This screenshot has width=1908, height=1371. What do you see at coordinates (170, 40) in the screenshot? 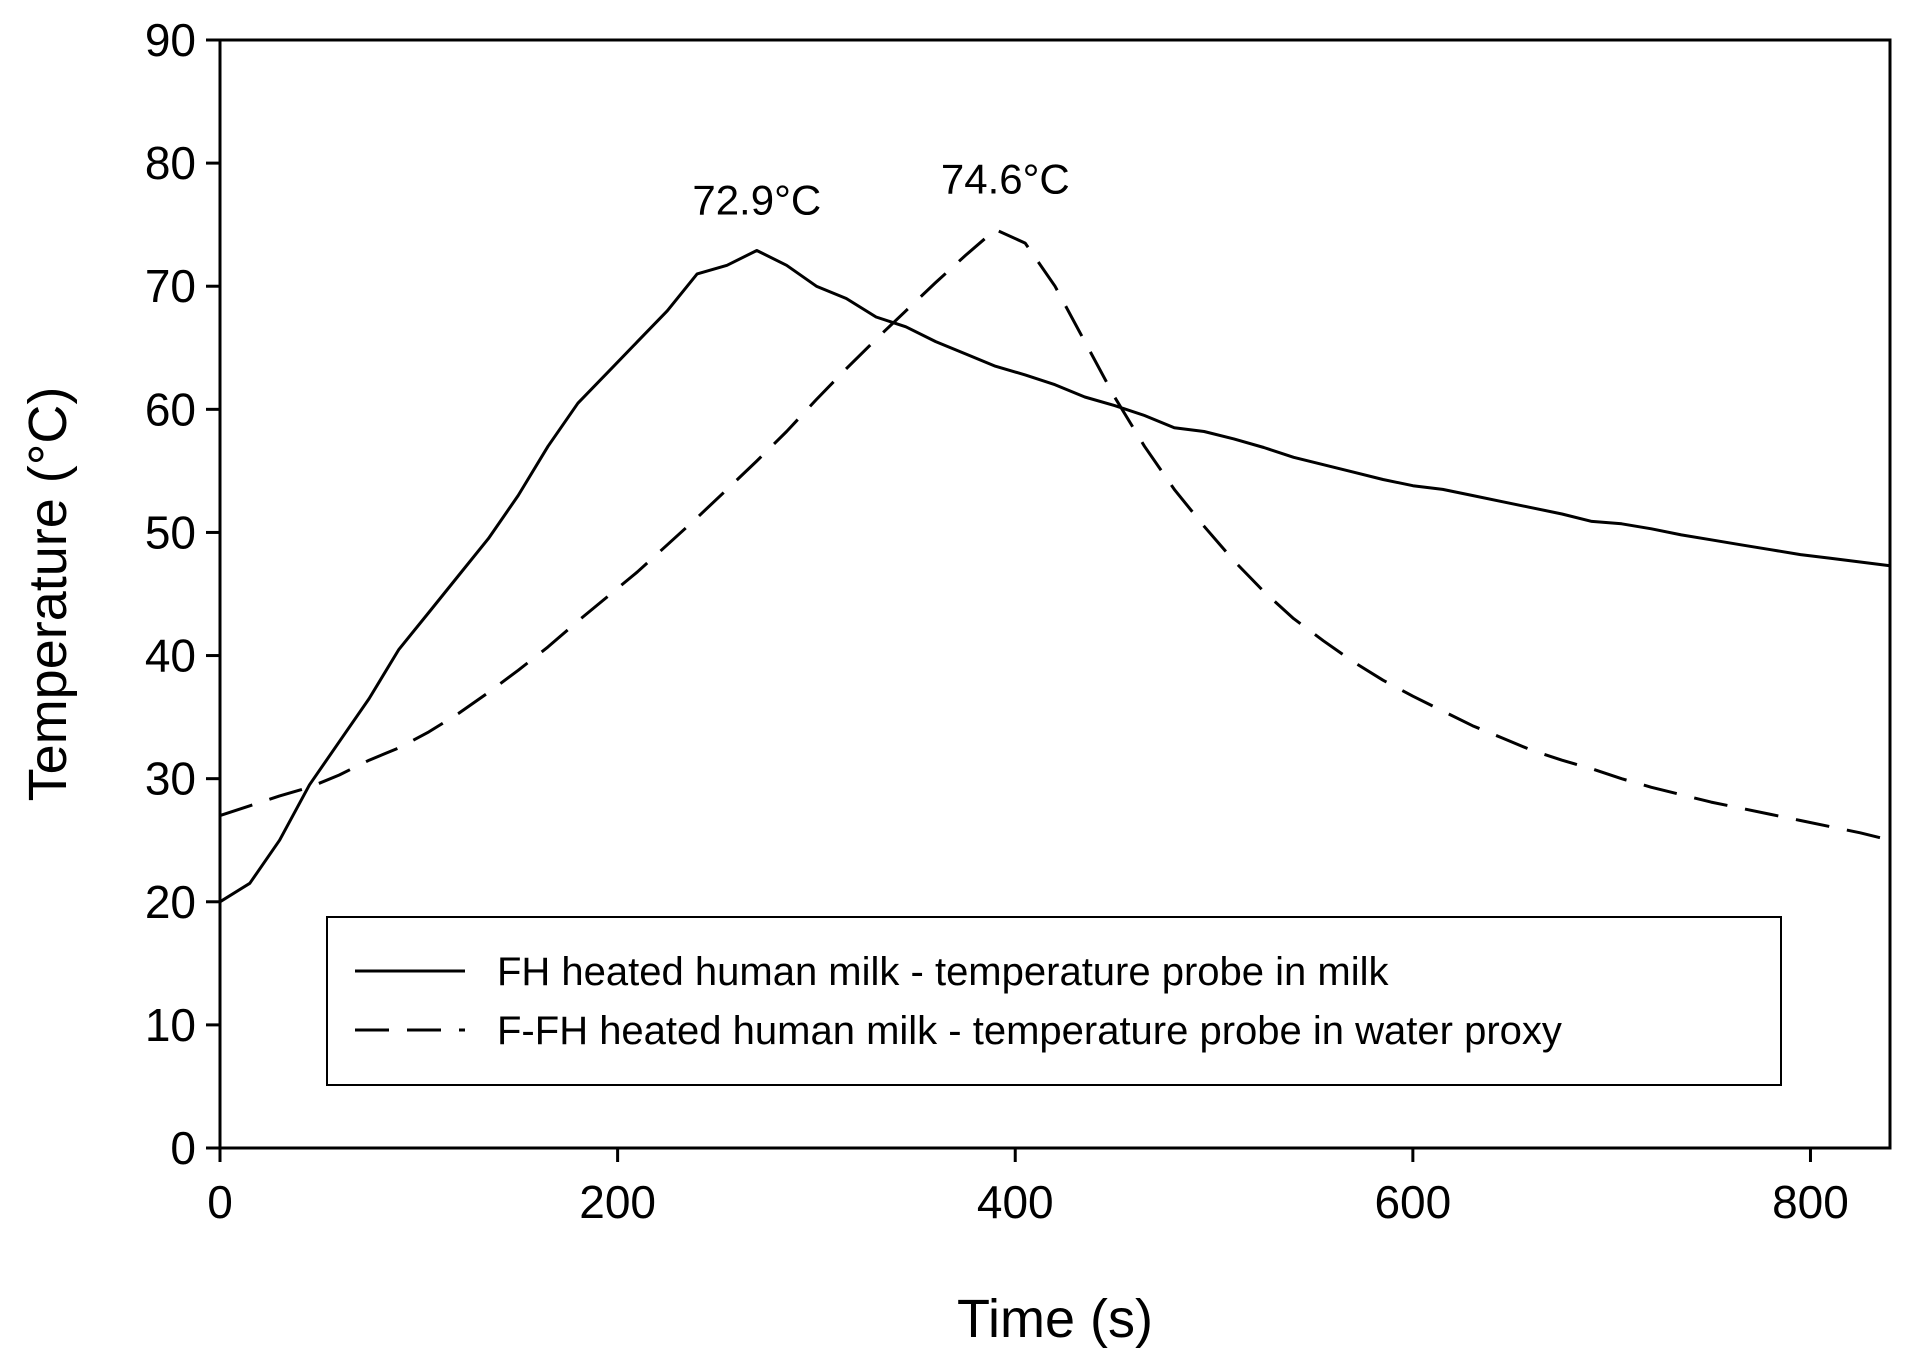
I see `y-tick-label: 90` at bounding box center [170, 40].